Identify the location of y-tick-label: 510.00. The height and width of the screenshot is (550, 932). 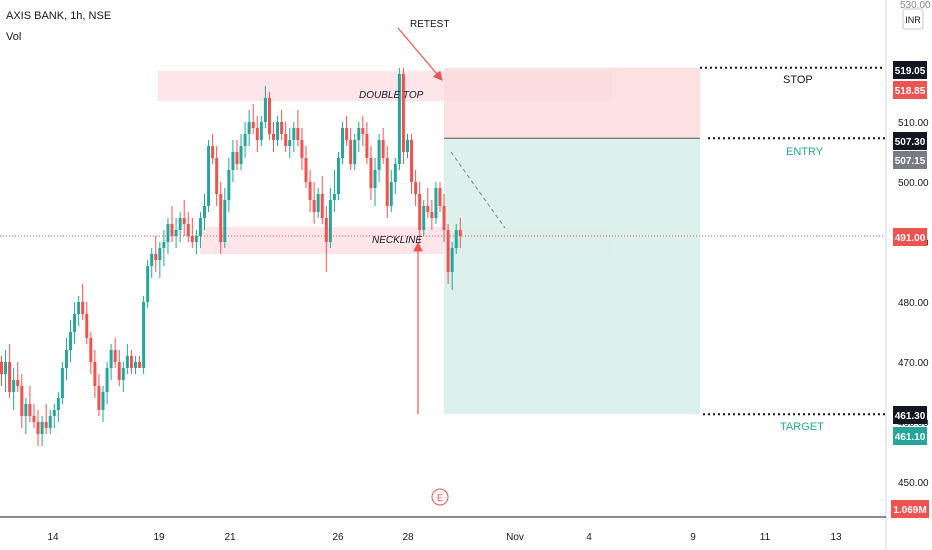
(913, 123).